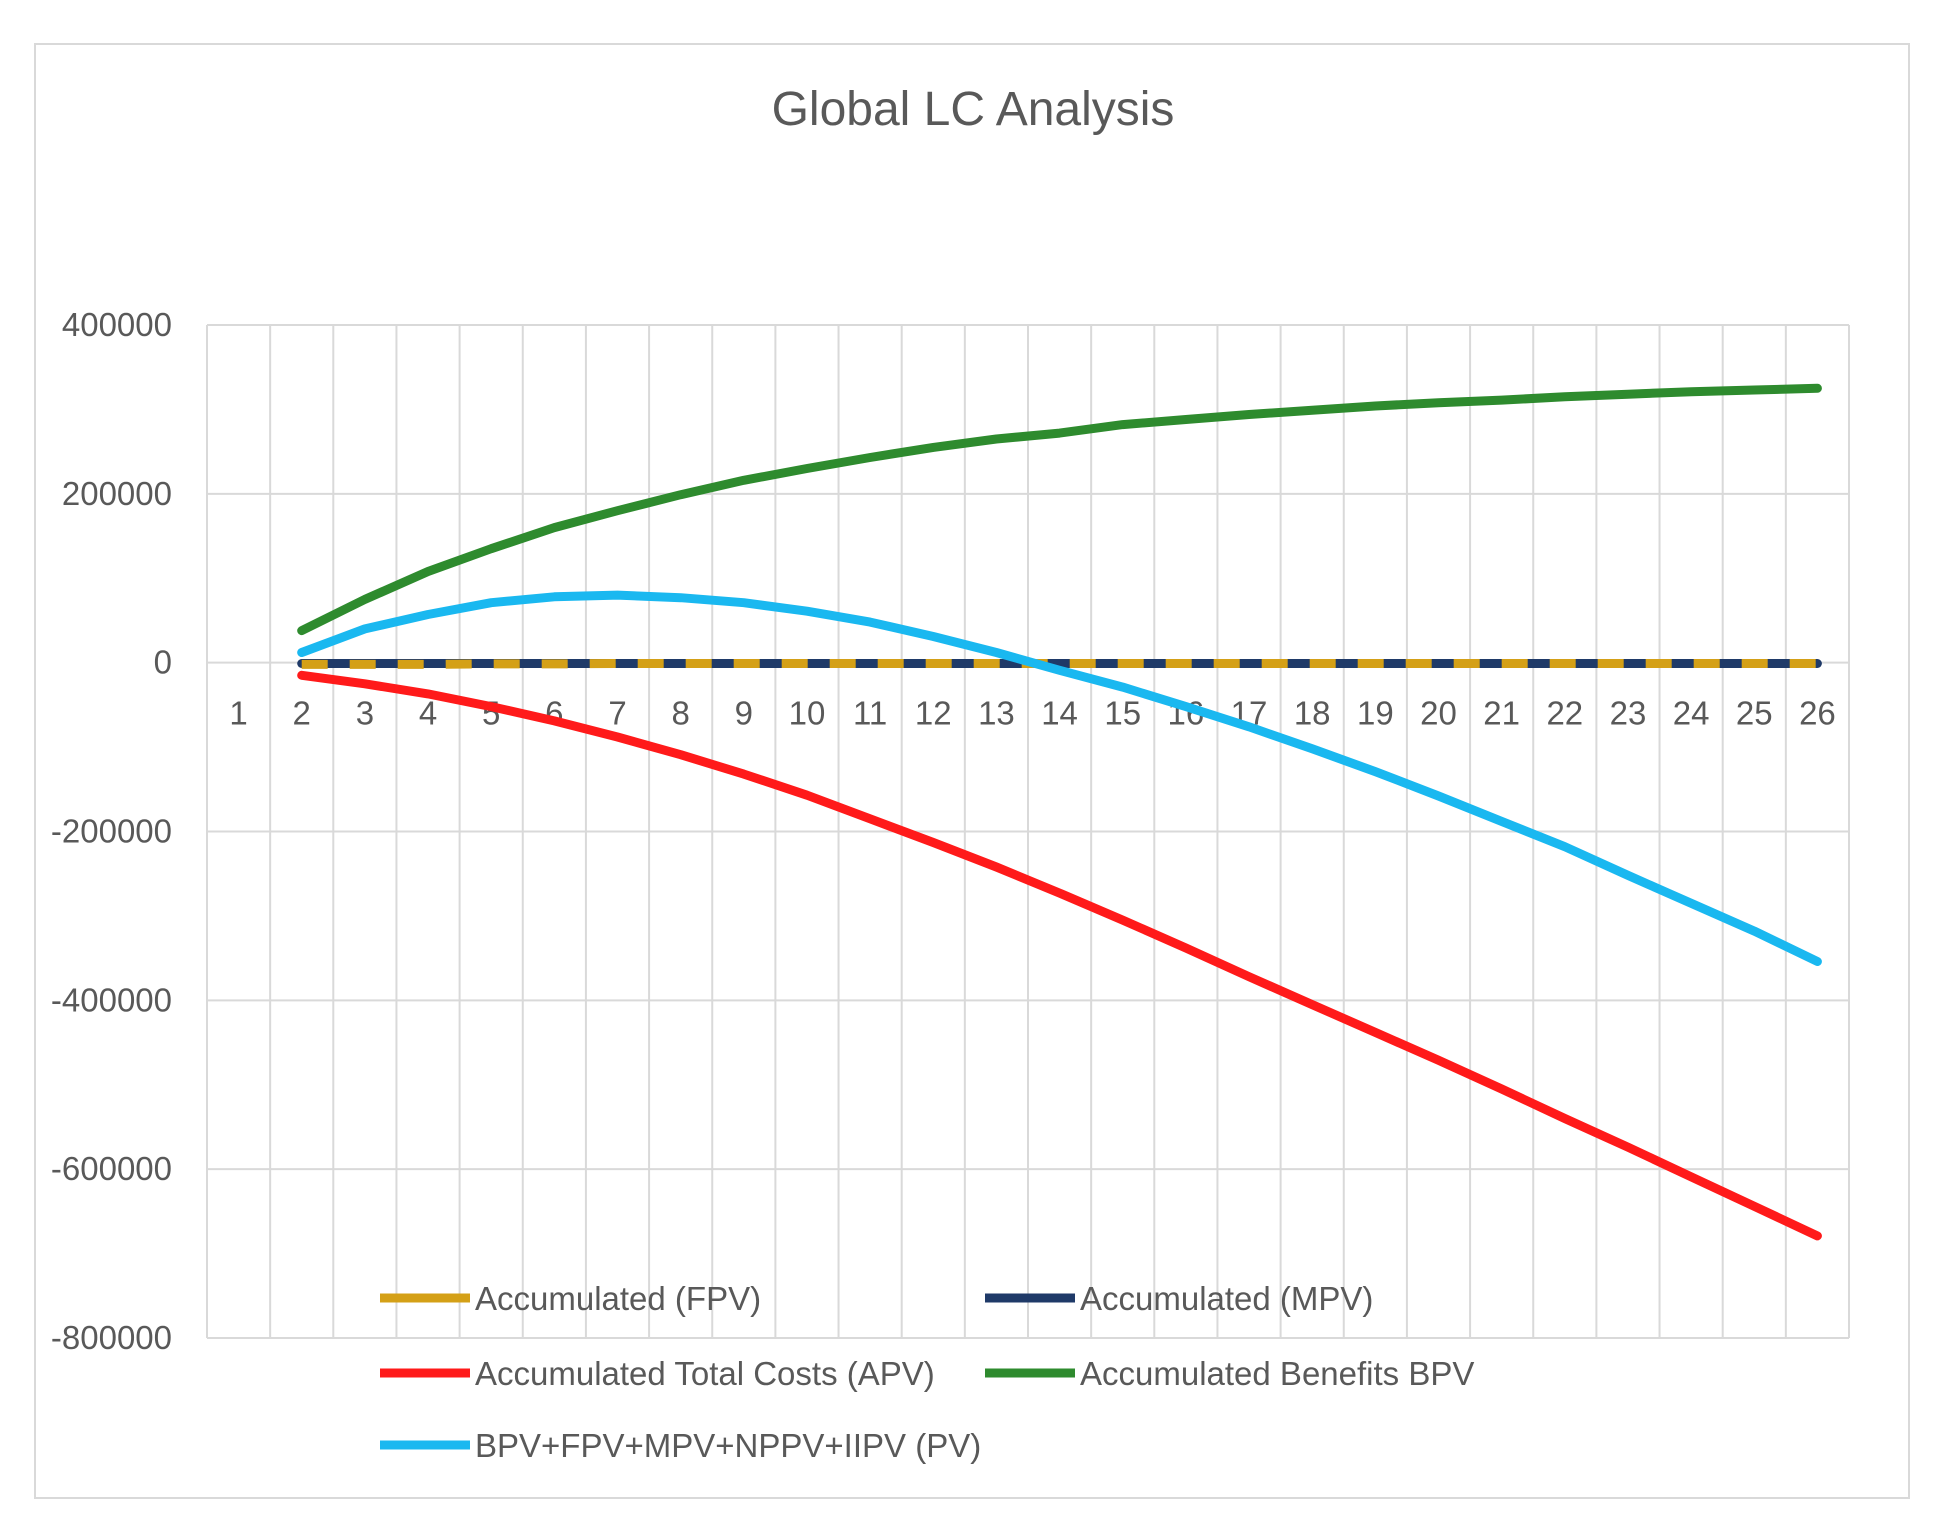  Describe the element at coordinates (1564, 713) in the screenshot. I see `x-tick-label: 22` at that location.